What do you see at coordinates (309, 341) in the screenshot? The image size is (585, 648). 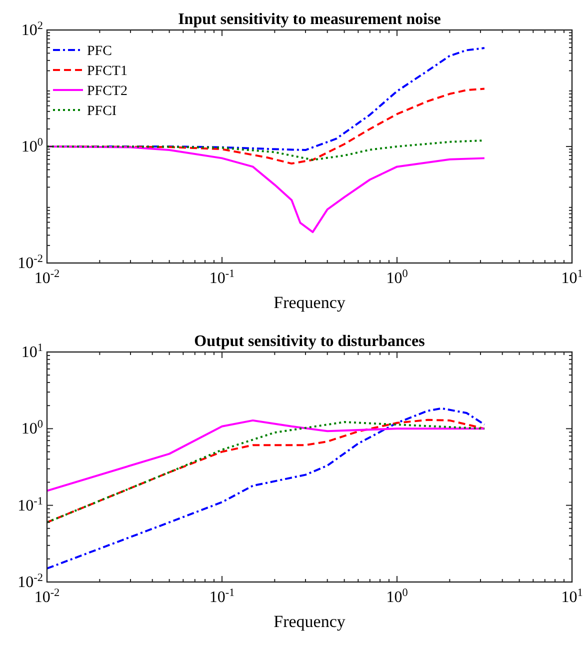 I see `chart-title: Output sensitivity to disturbances` at bounding box center [309, 341].